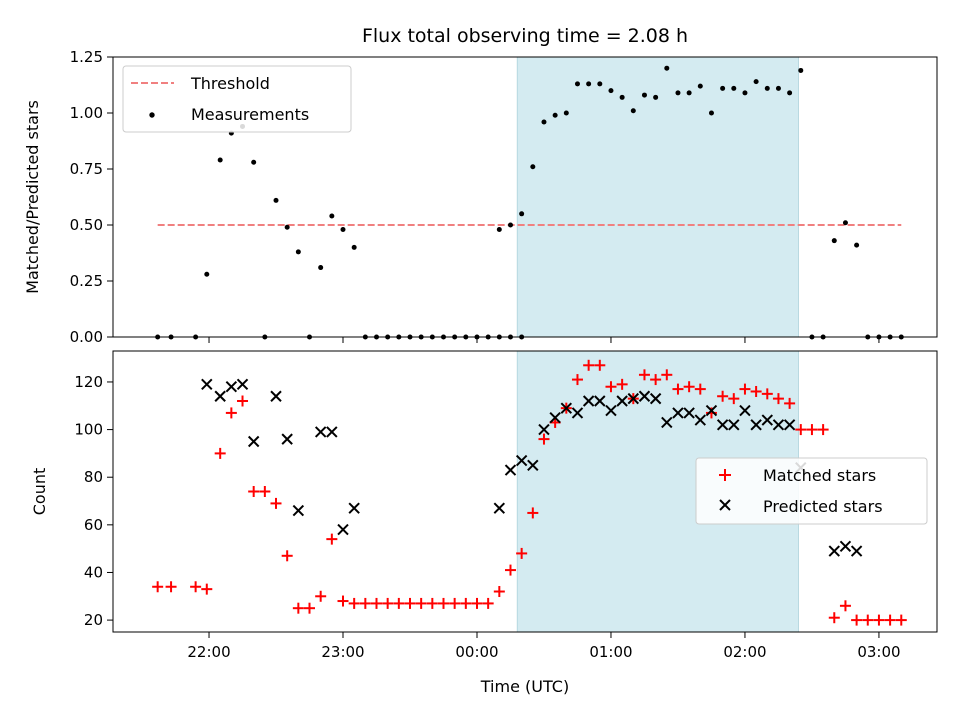 This screenshot has width=960, height=720. Describe the element at coordinates (93, 525) in the screenshot. I see `y-tick-label: 60` at that location.